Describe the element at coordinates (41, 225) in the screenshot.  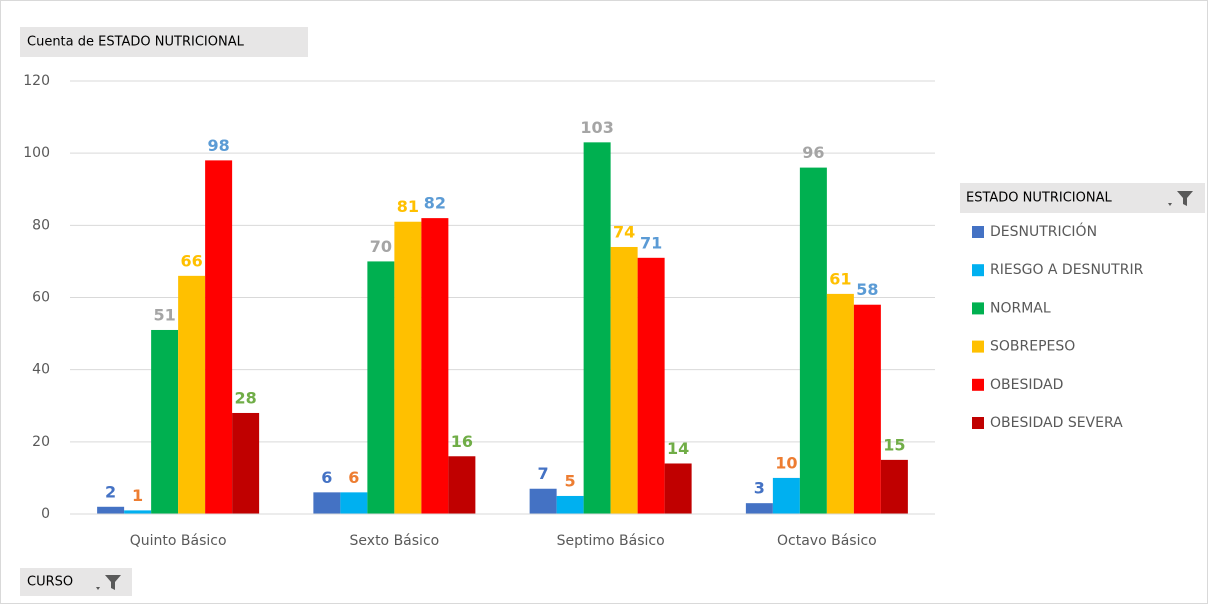
I see `y-tick-label: 80` at that location.